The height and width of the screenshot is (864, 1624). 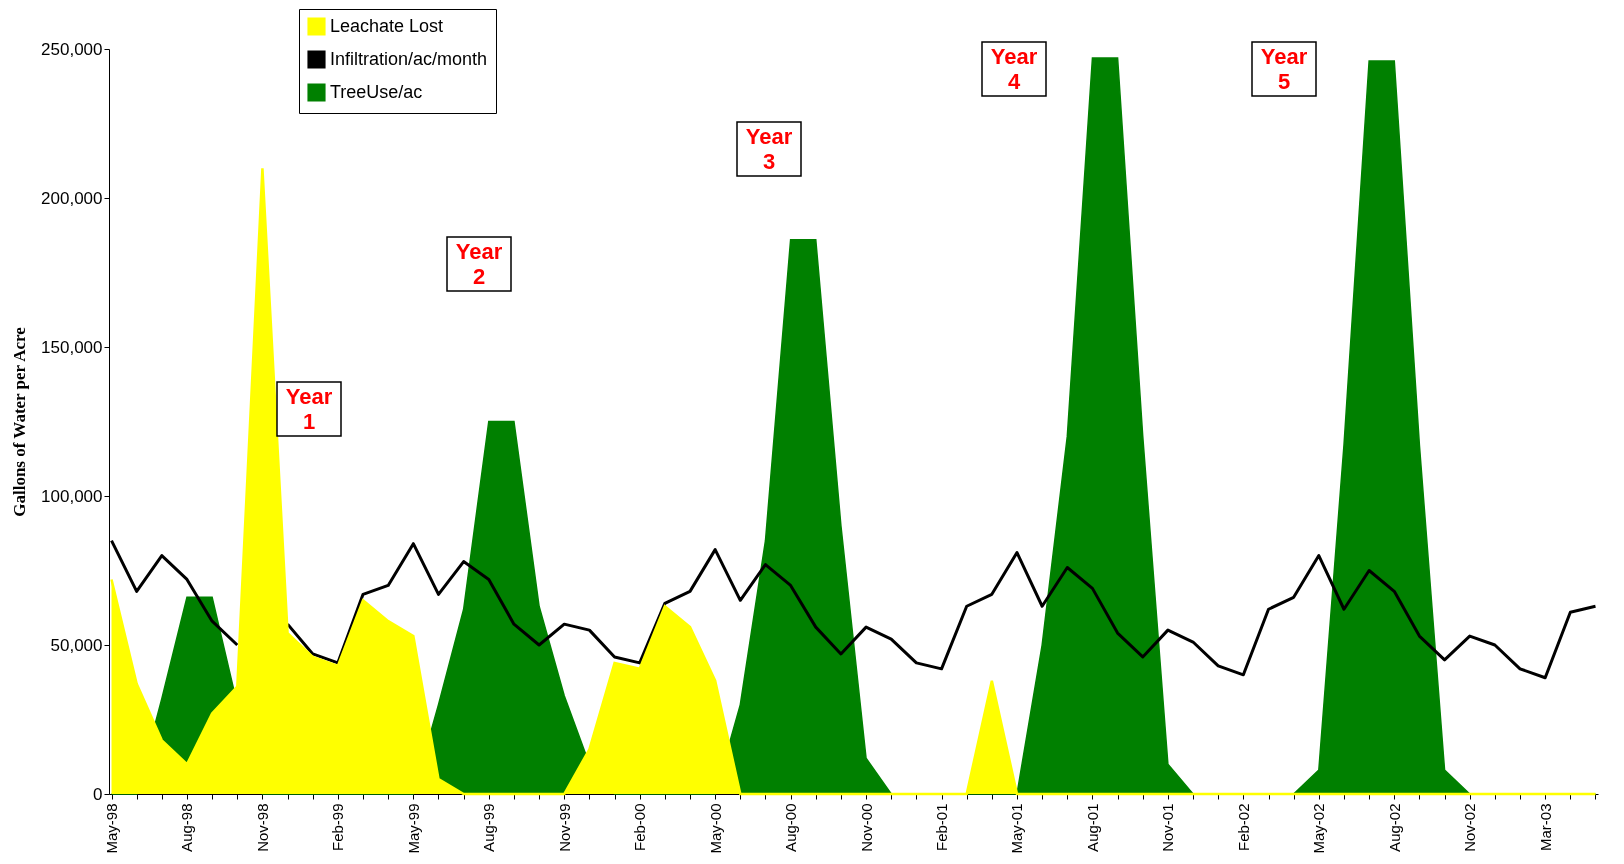 I want to click on legend-label: Infiltration/ac/month, so click(x=409, y=58).